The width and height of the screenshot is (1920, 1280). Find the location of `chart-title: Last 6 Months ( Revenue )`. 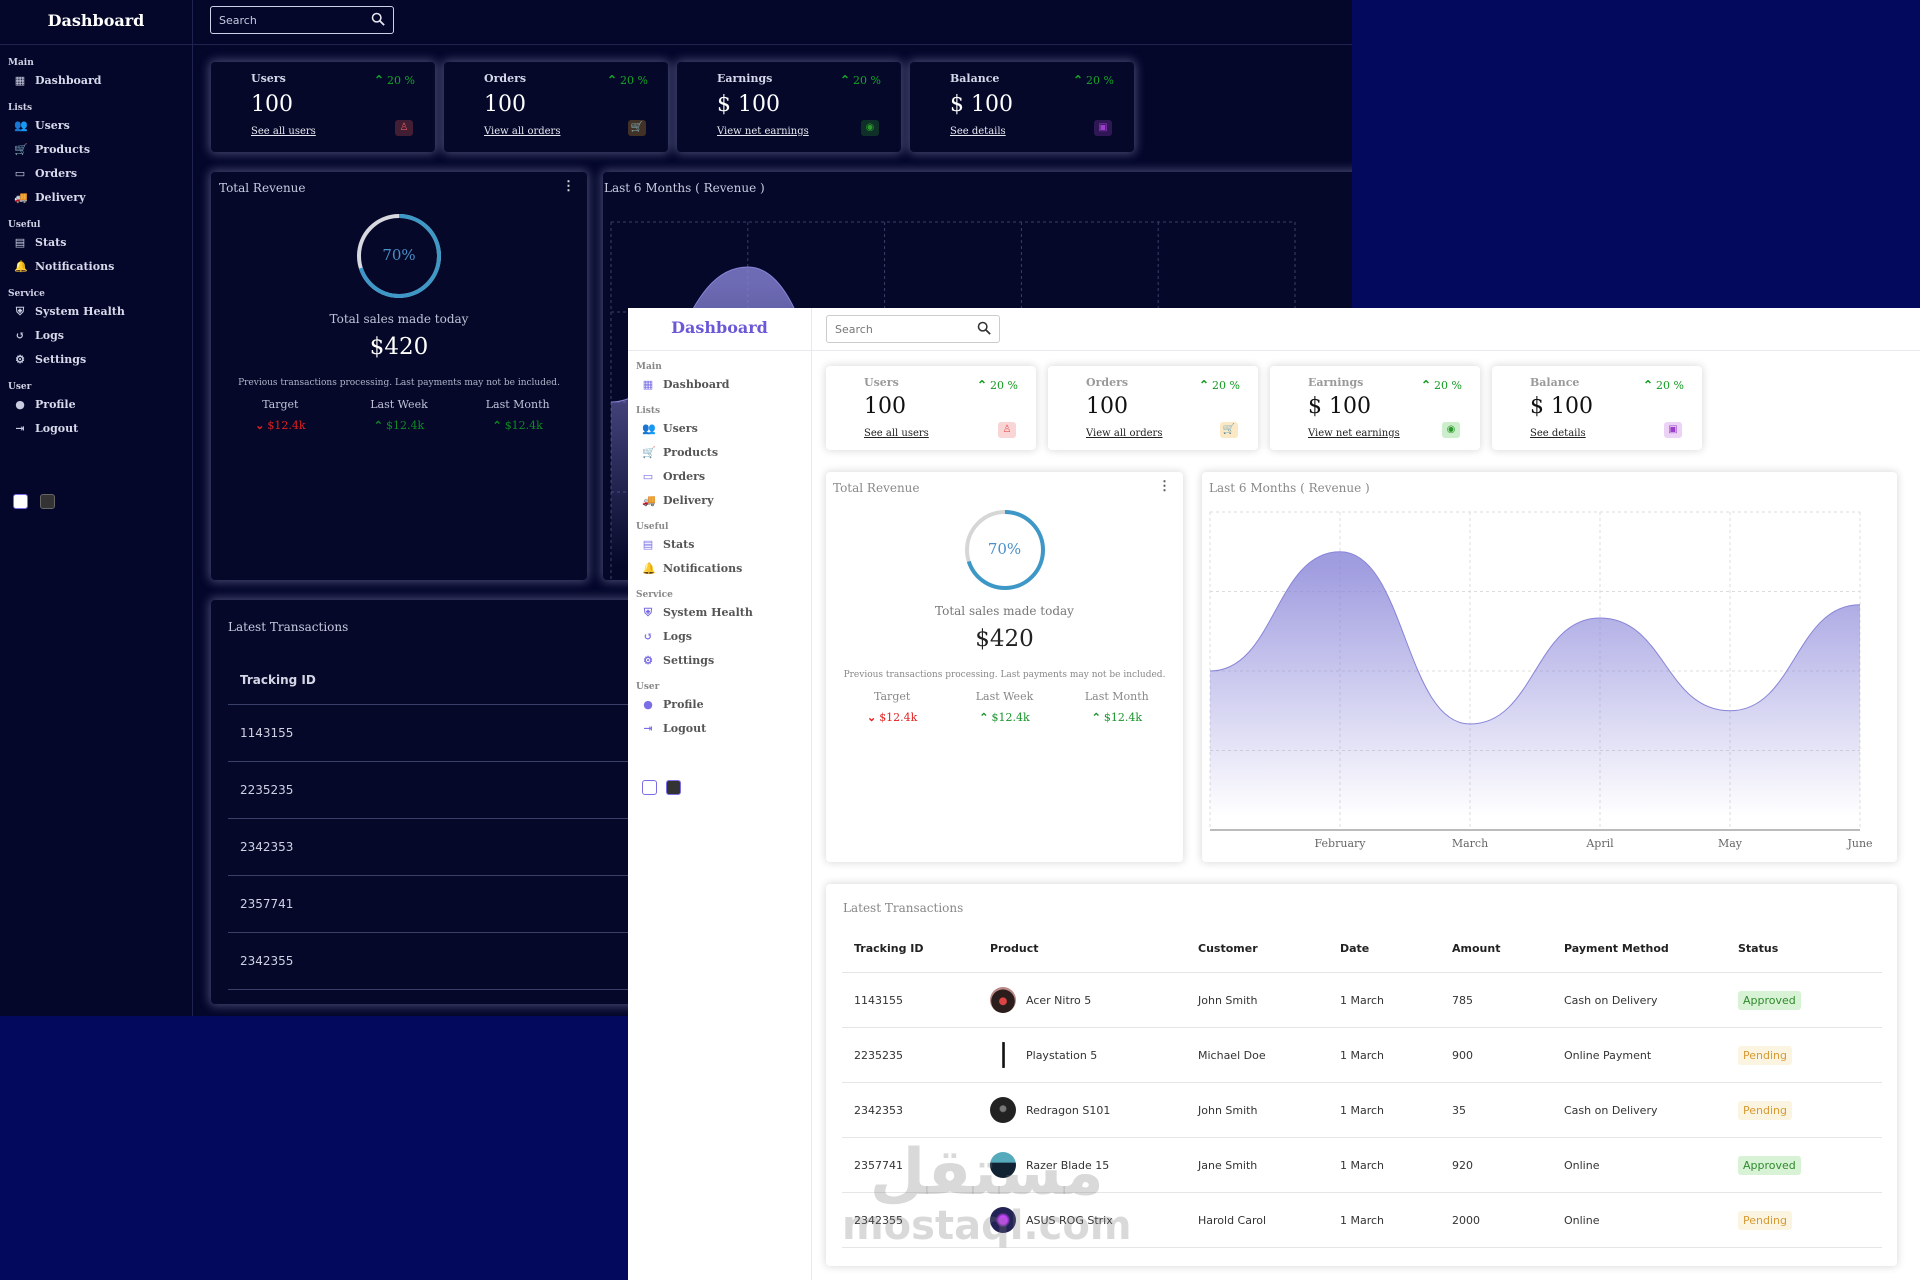

chart-title: Last 6 Months ( Revenue ) is located at coordinates (1289, 488).